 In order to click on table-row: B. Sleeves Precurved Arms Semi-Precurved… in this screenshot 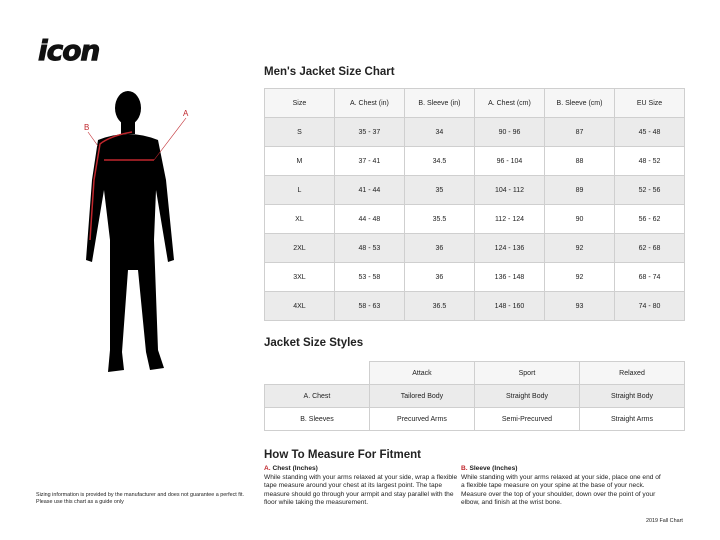, I will do `click(474, 419)`.